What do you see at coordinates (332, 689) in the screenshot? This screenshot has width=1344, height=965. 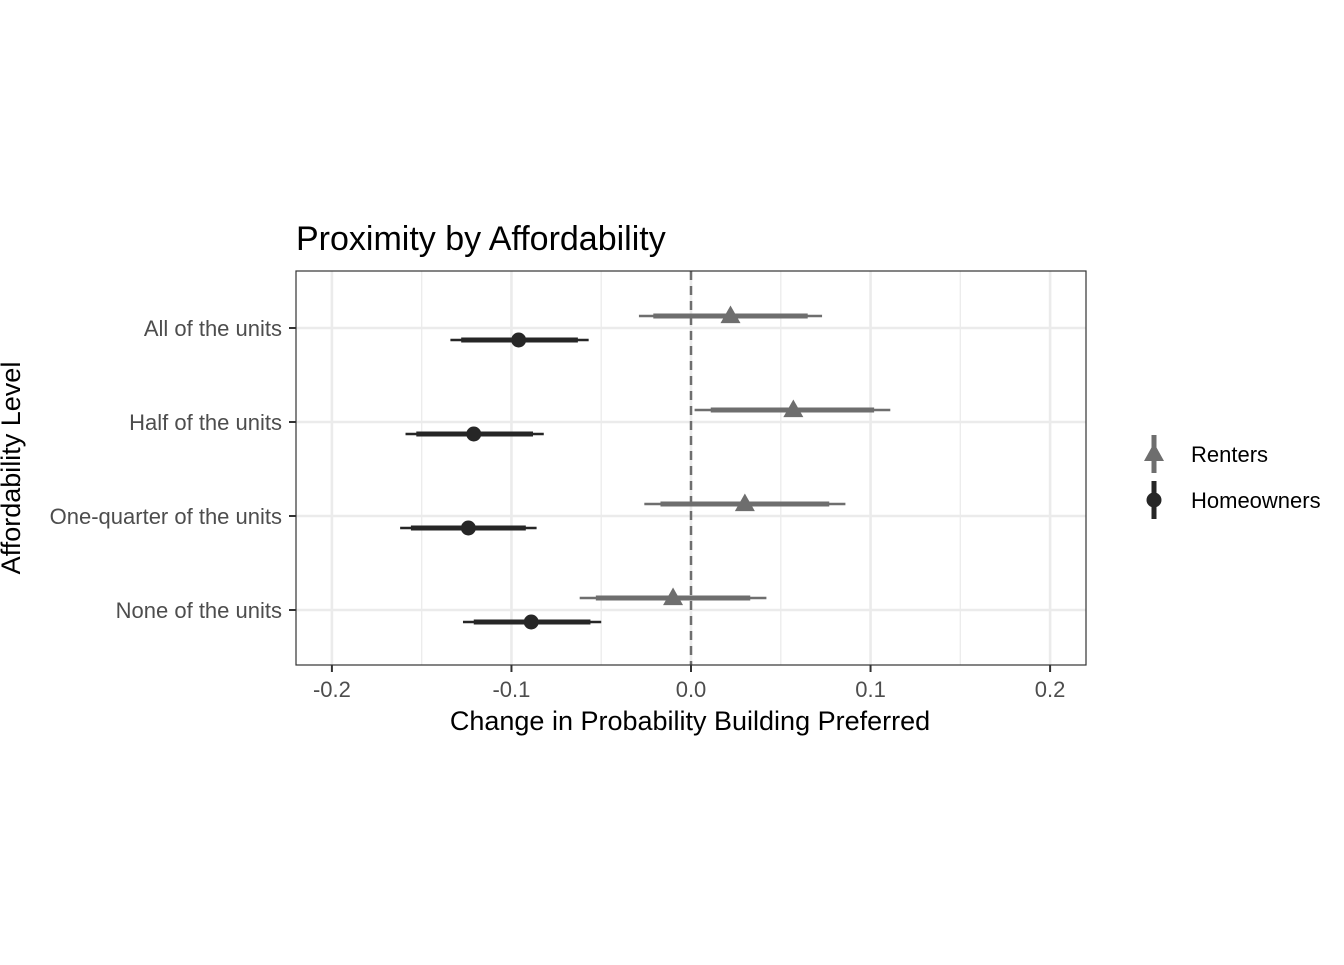 I see `x-tick-label: -0.2` at bounding box center [332, 689].